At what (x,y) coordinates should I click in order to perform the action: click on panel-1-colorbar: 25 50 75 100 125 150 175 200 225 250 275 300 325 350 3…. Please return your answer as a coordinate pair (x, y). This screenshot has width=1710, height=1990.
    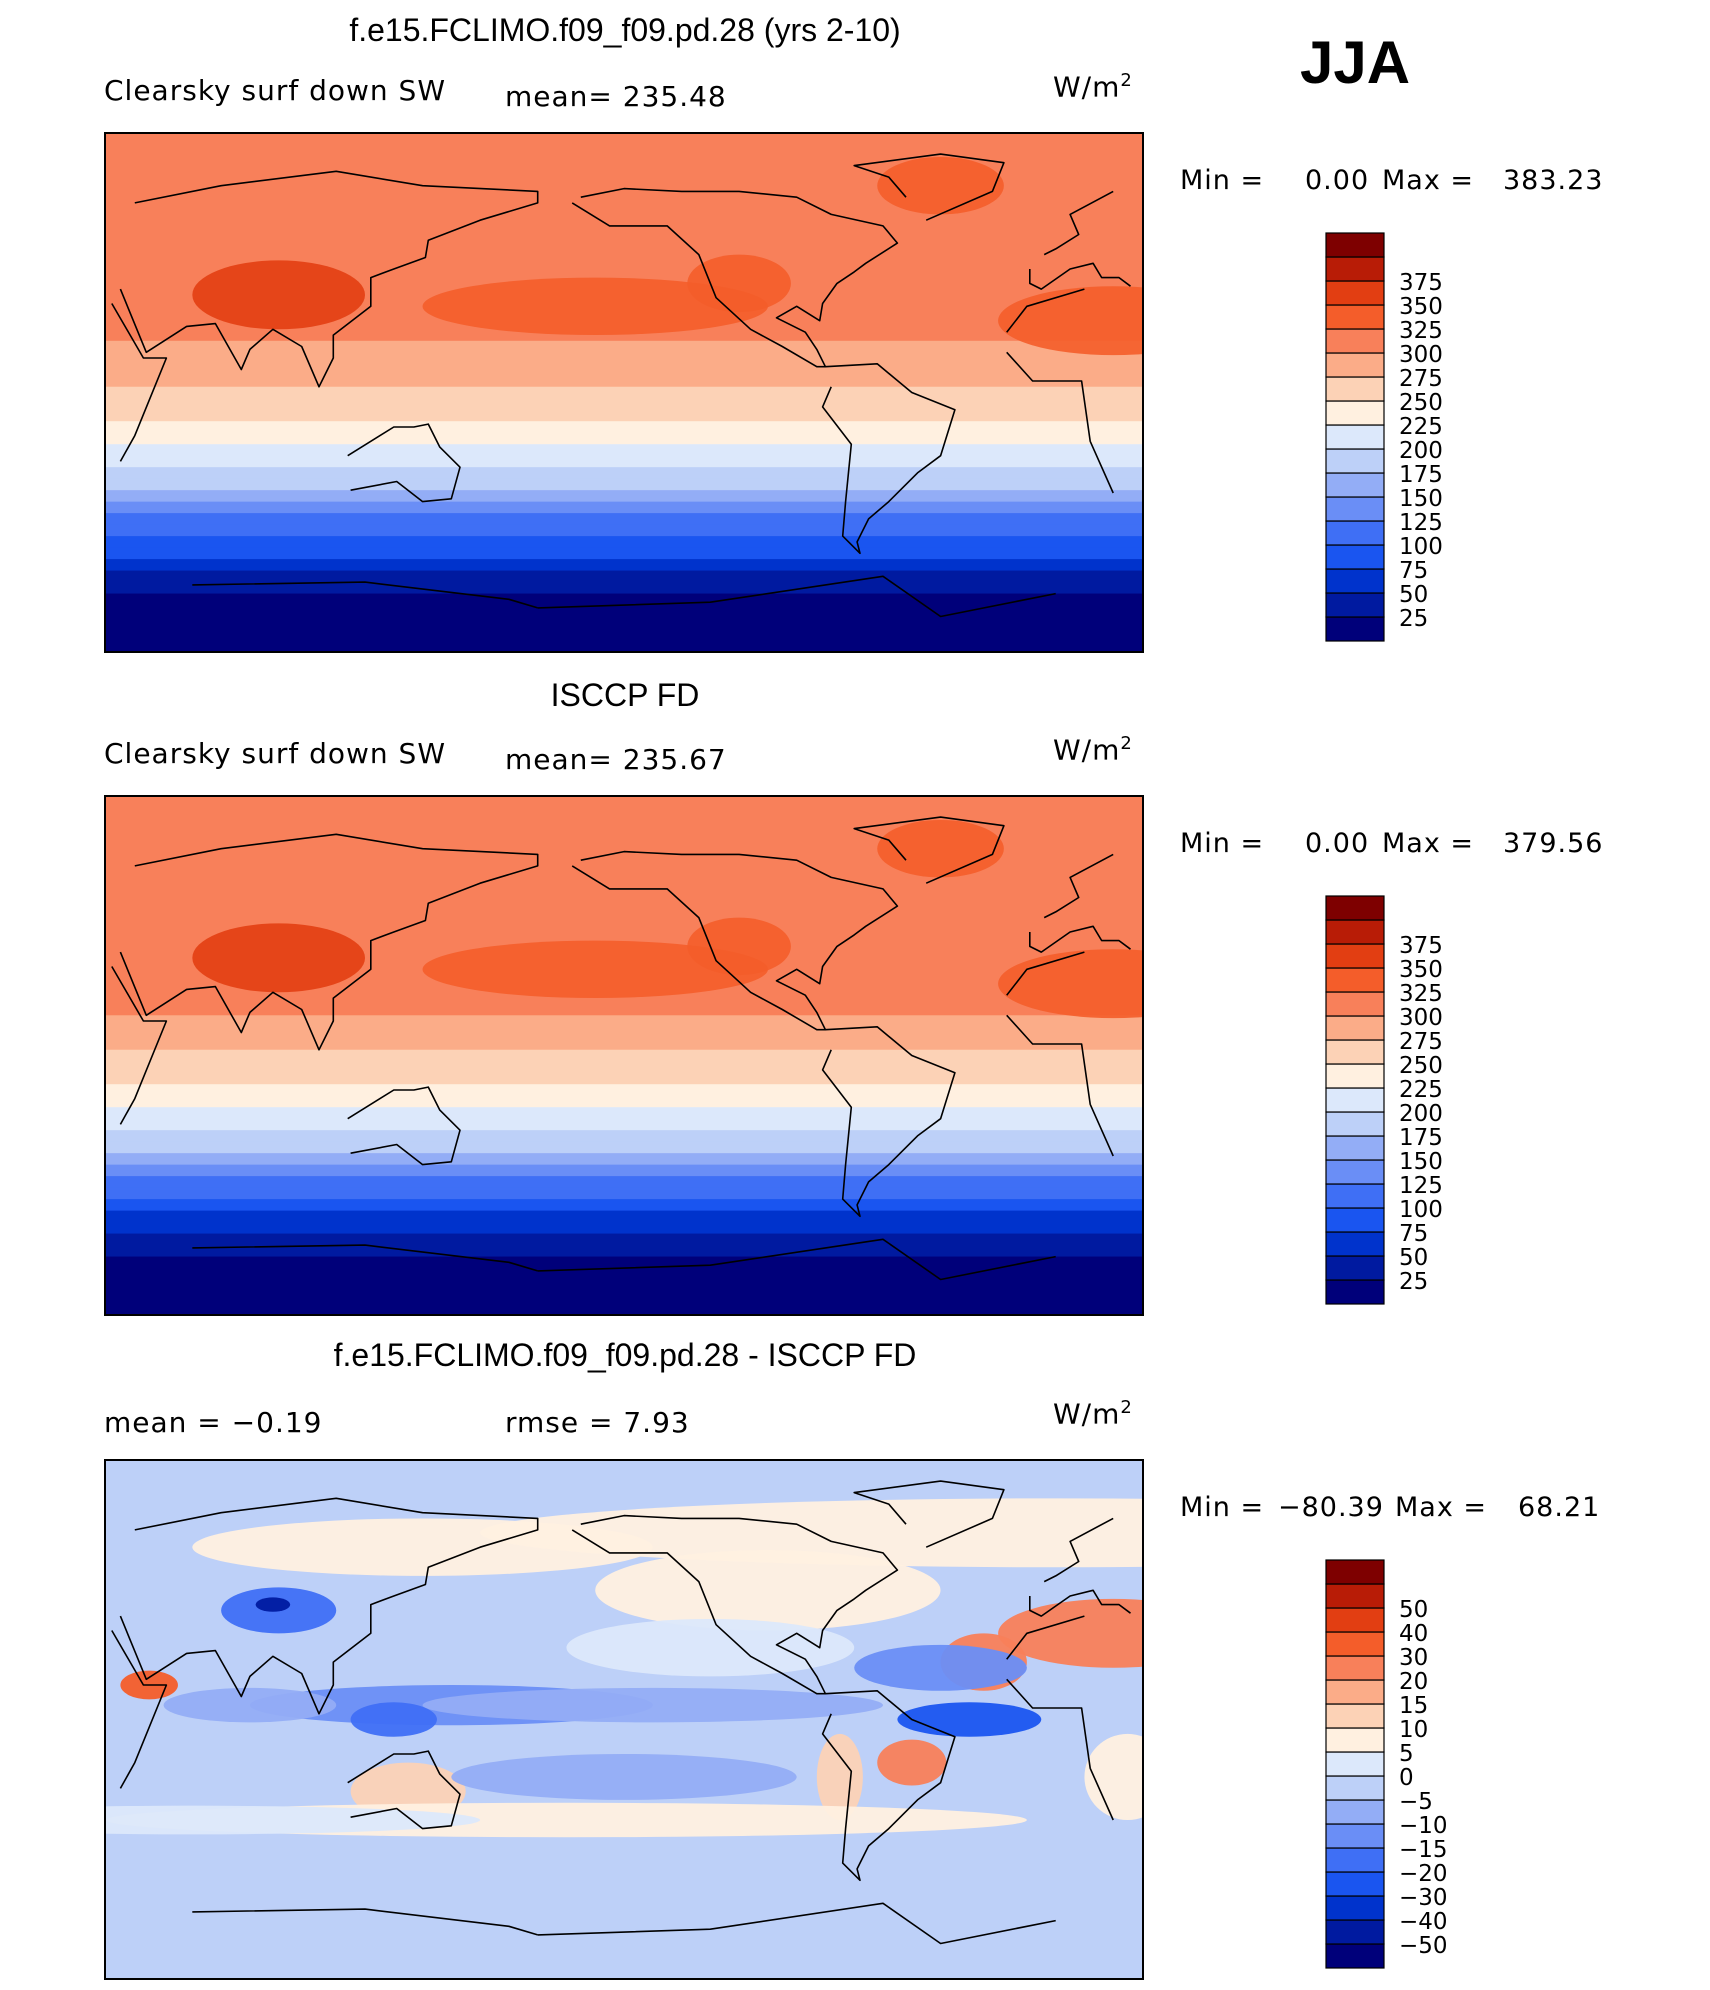
    Looking at the image, I should click on (1415, 438).